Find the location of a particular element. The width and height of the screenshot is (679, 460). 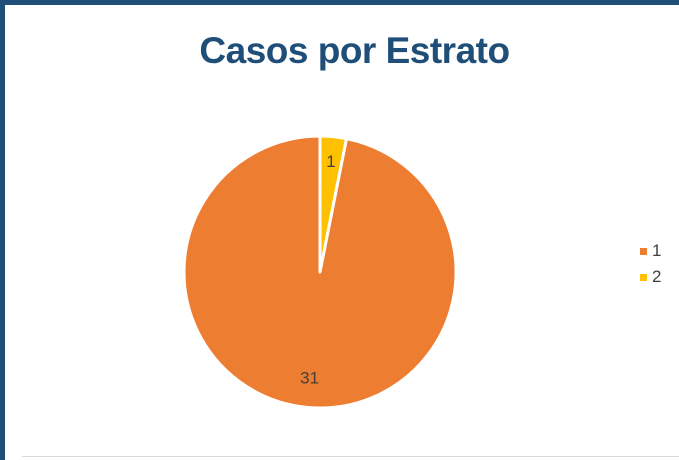

chart-title: Casos por Estrato is located at coordinates (354, 50).